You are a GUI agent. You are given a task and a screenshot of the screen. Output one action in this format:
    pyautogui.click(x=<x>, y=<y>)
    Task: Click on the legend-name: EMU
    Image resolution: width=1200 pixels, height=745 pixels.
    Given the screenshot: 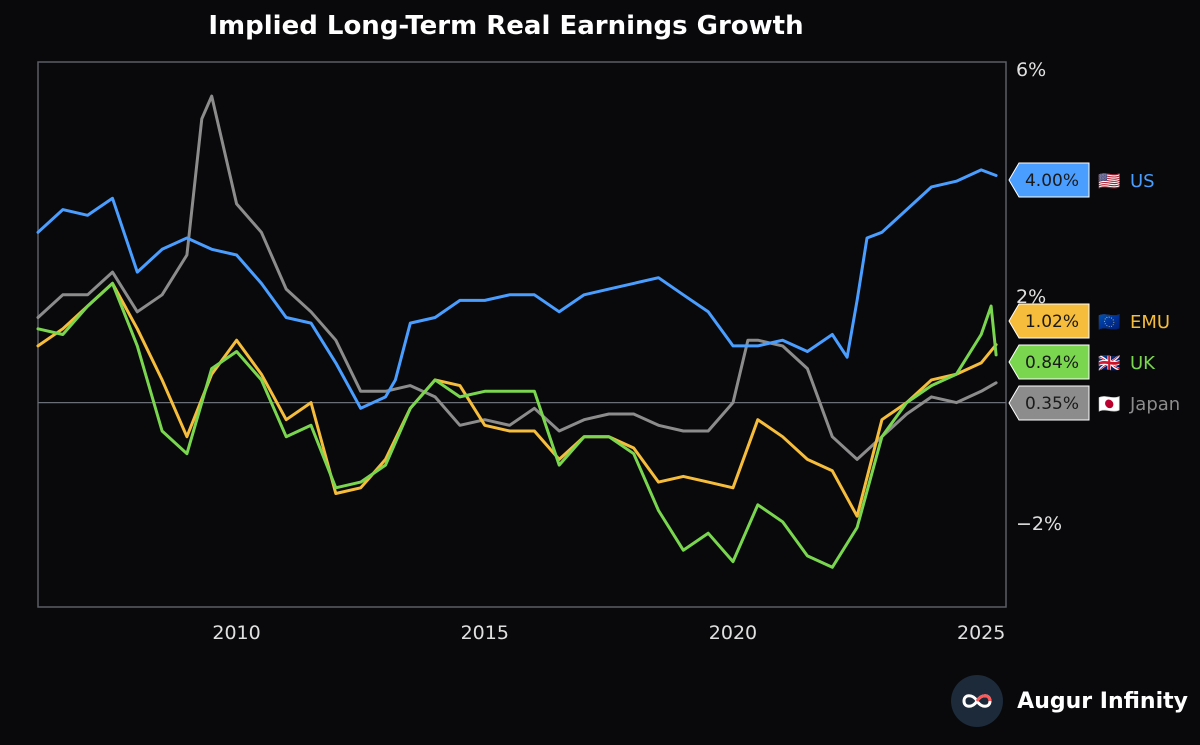 What is the action you would take?
    pyautogui.click(x=1150, y=322)
    